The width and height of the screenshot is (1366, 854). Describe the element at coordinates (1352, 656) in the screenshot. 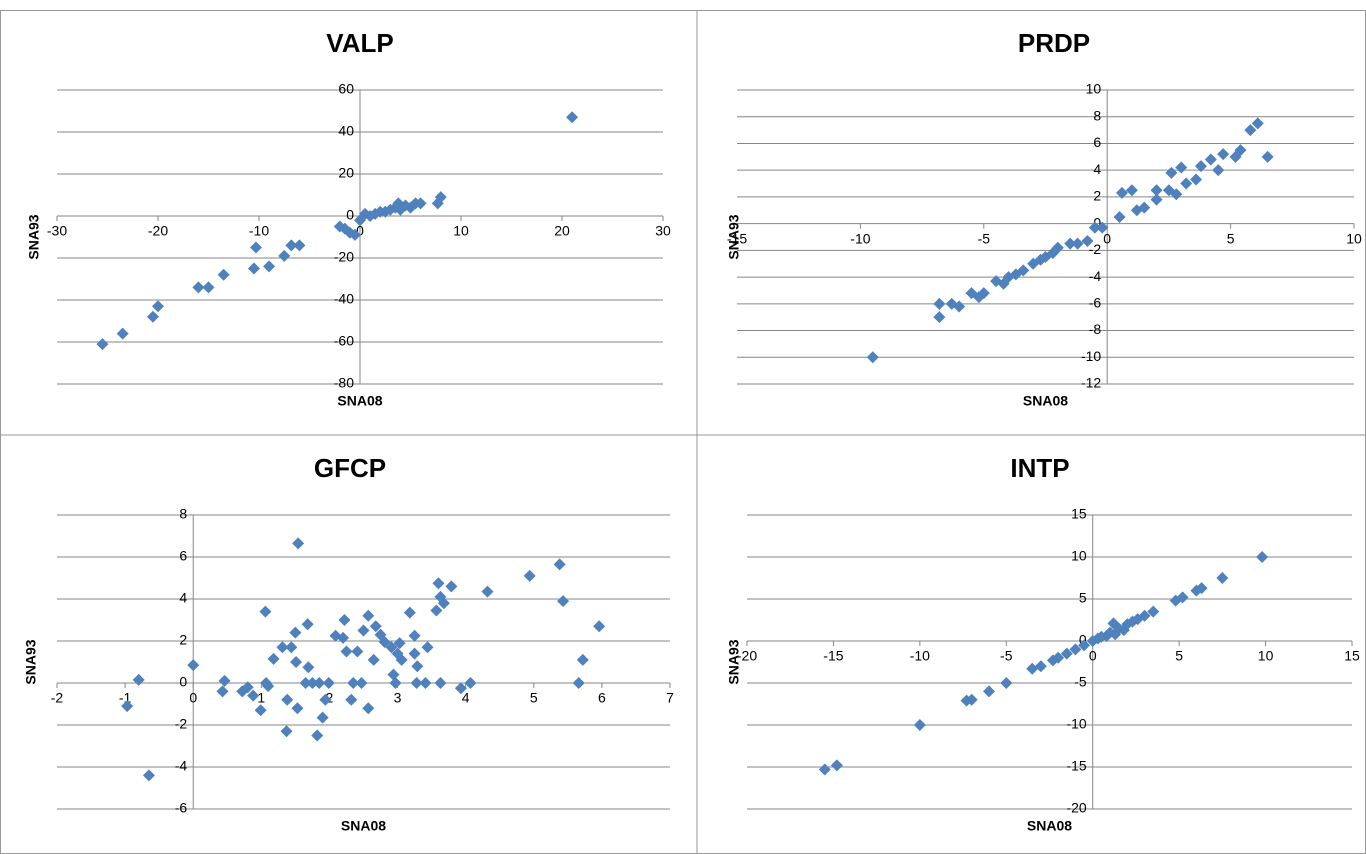

I see `x-tick-label: 15` at that location.